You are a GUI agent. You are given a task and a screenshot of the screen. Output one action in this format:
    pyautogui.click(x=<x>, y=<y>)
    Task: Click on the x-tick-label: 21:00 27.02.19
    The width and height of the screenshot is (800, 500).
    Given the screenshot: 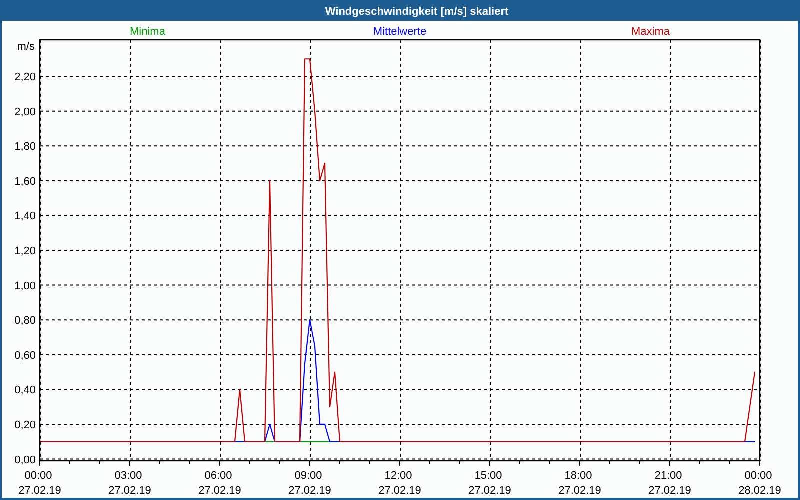 What is the action you would take?
    pyautogui.click(x=670, y=483)
    